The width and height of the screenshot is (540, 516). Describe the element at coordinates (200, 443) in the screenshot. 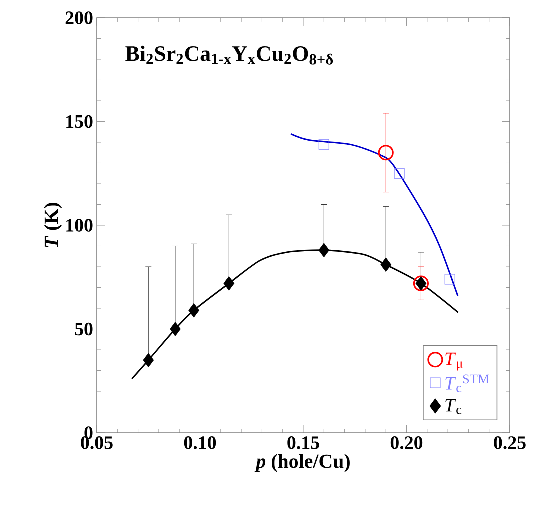

I see `x-tick-label: 0.10` at that location.